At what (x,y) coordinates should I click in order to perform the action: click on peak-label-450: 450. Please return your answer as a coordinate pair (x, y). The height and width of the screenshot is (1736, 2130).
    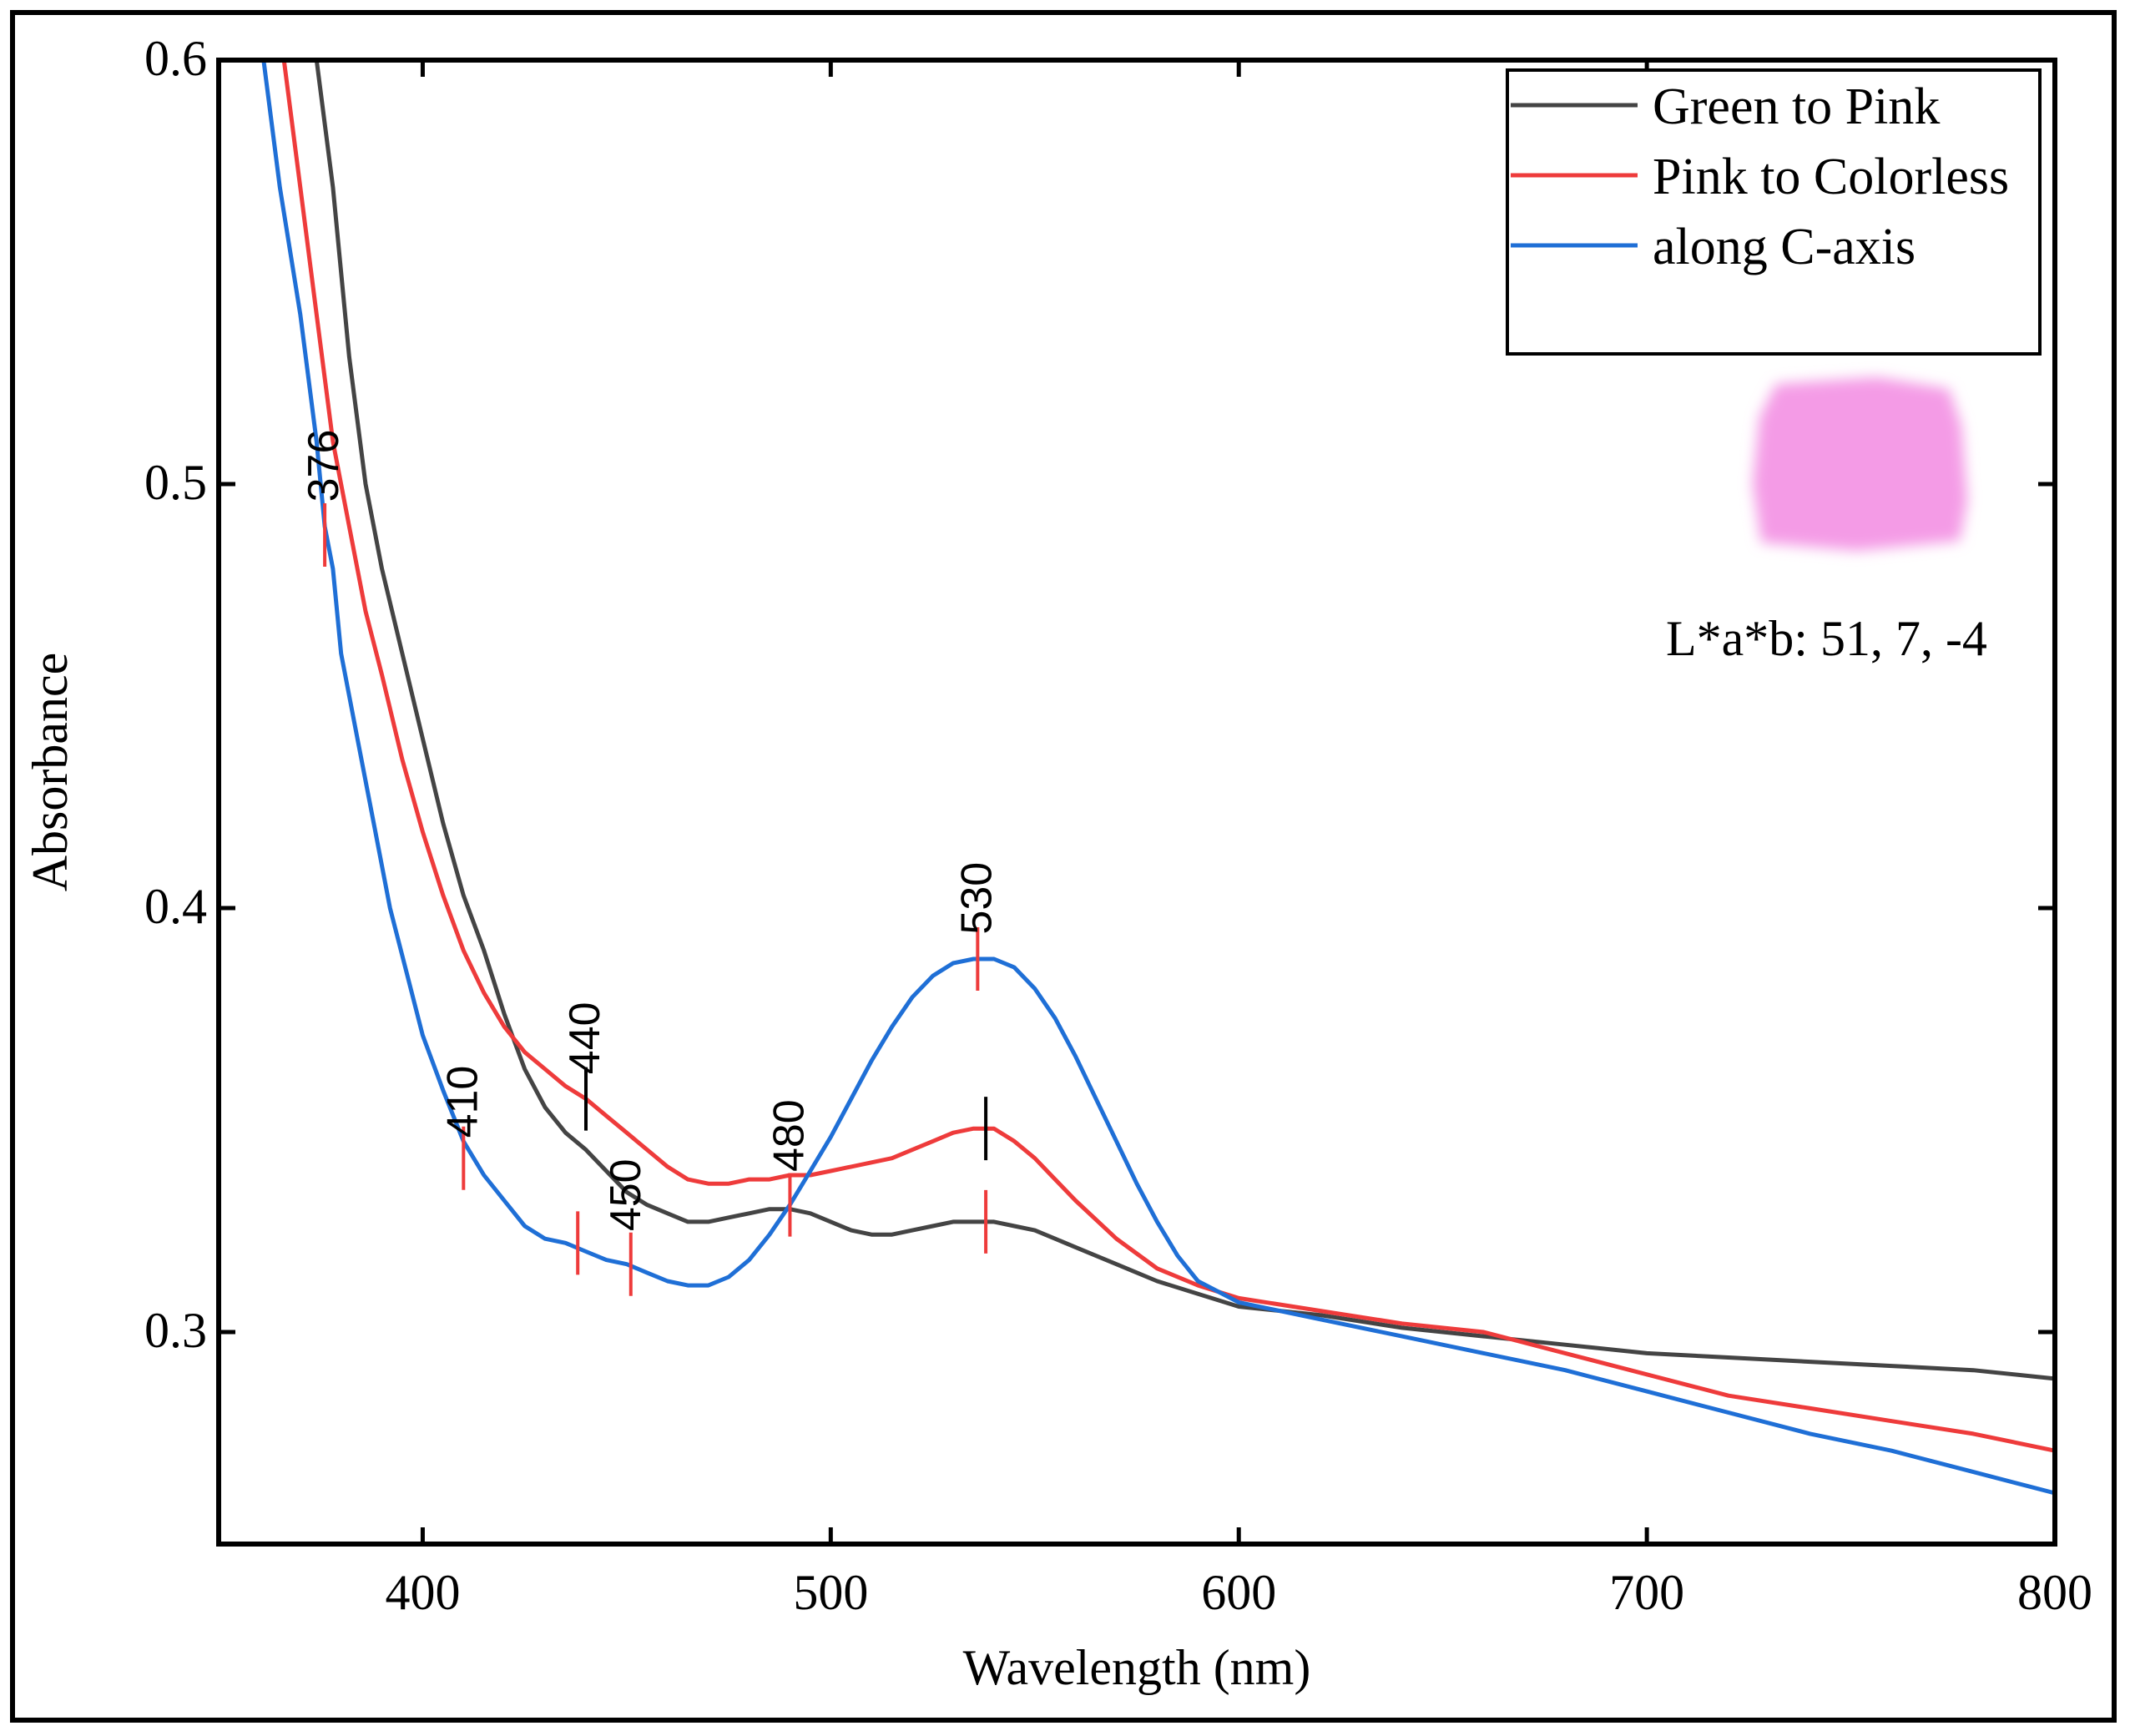
    Looking at the image, I should click on (626, 1194).